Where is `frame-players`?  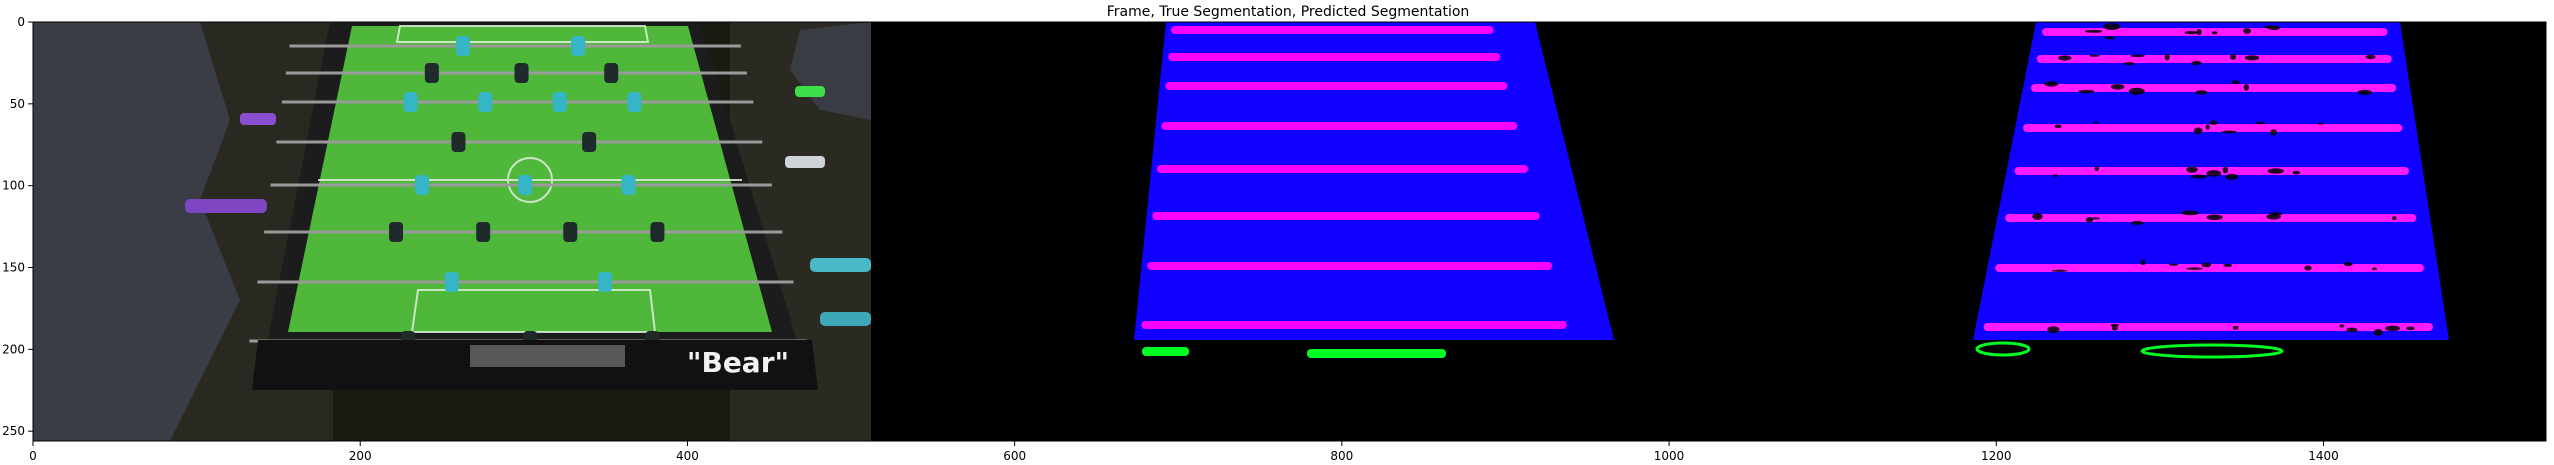 frame-players is located at coordinates (527, 193).